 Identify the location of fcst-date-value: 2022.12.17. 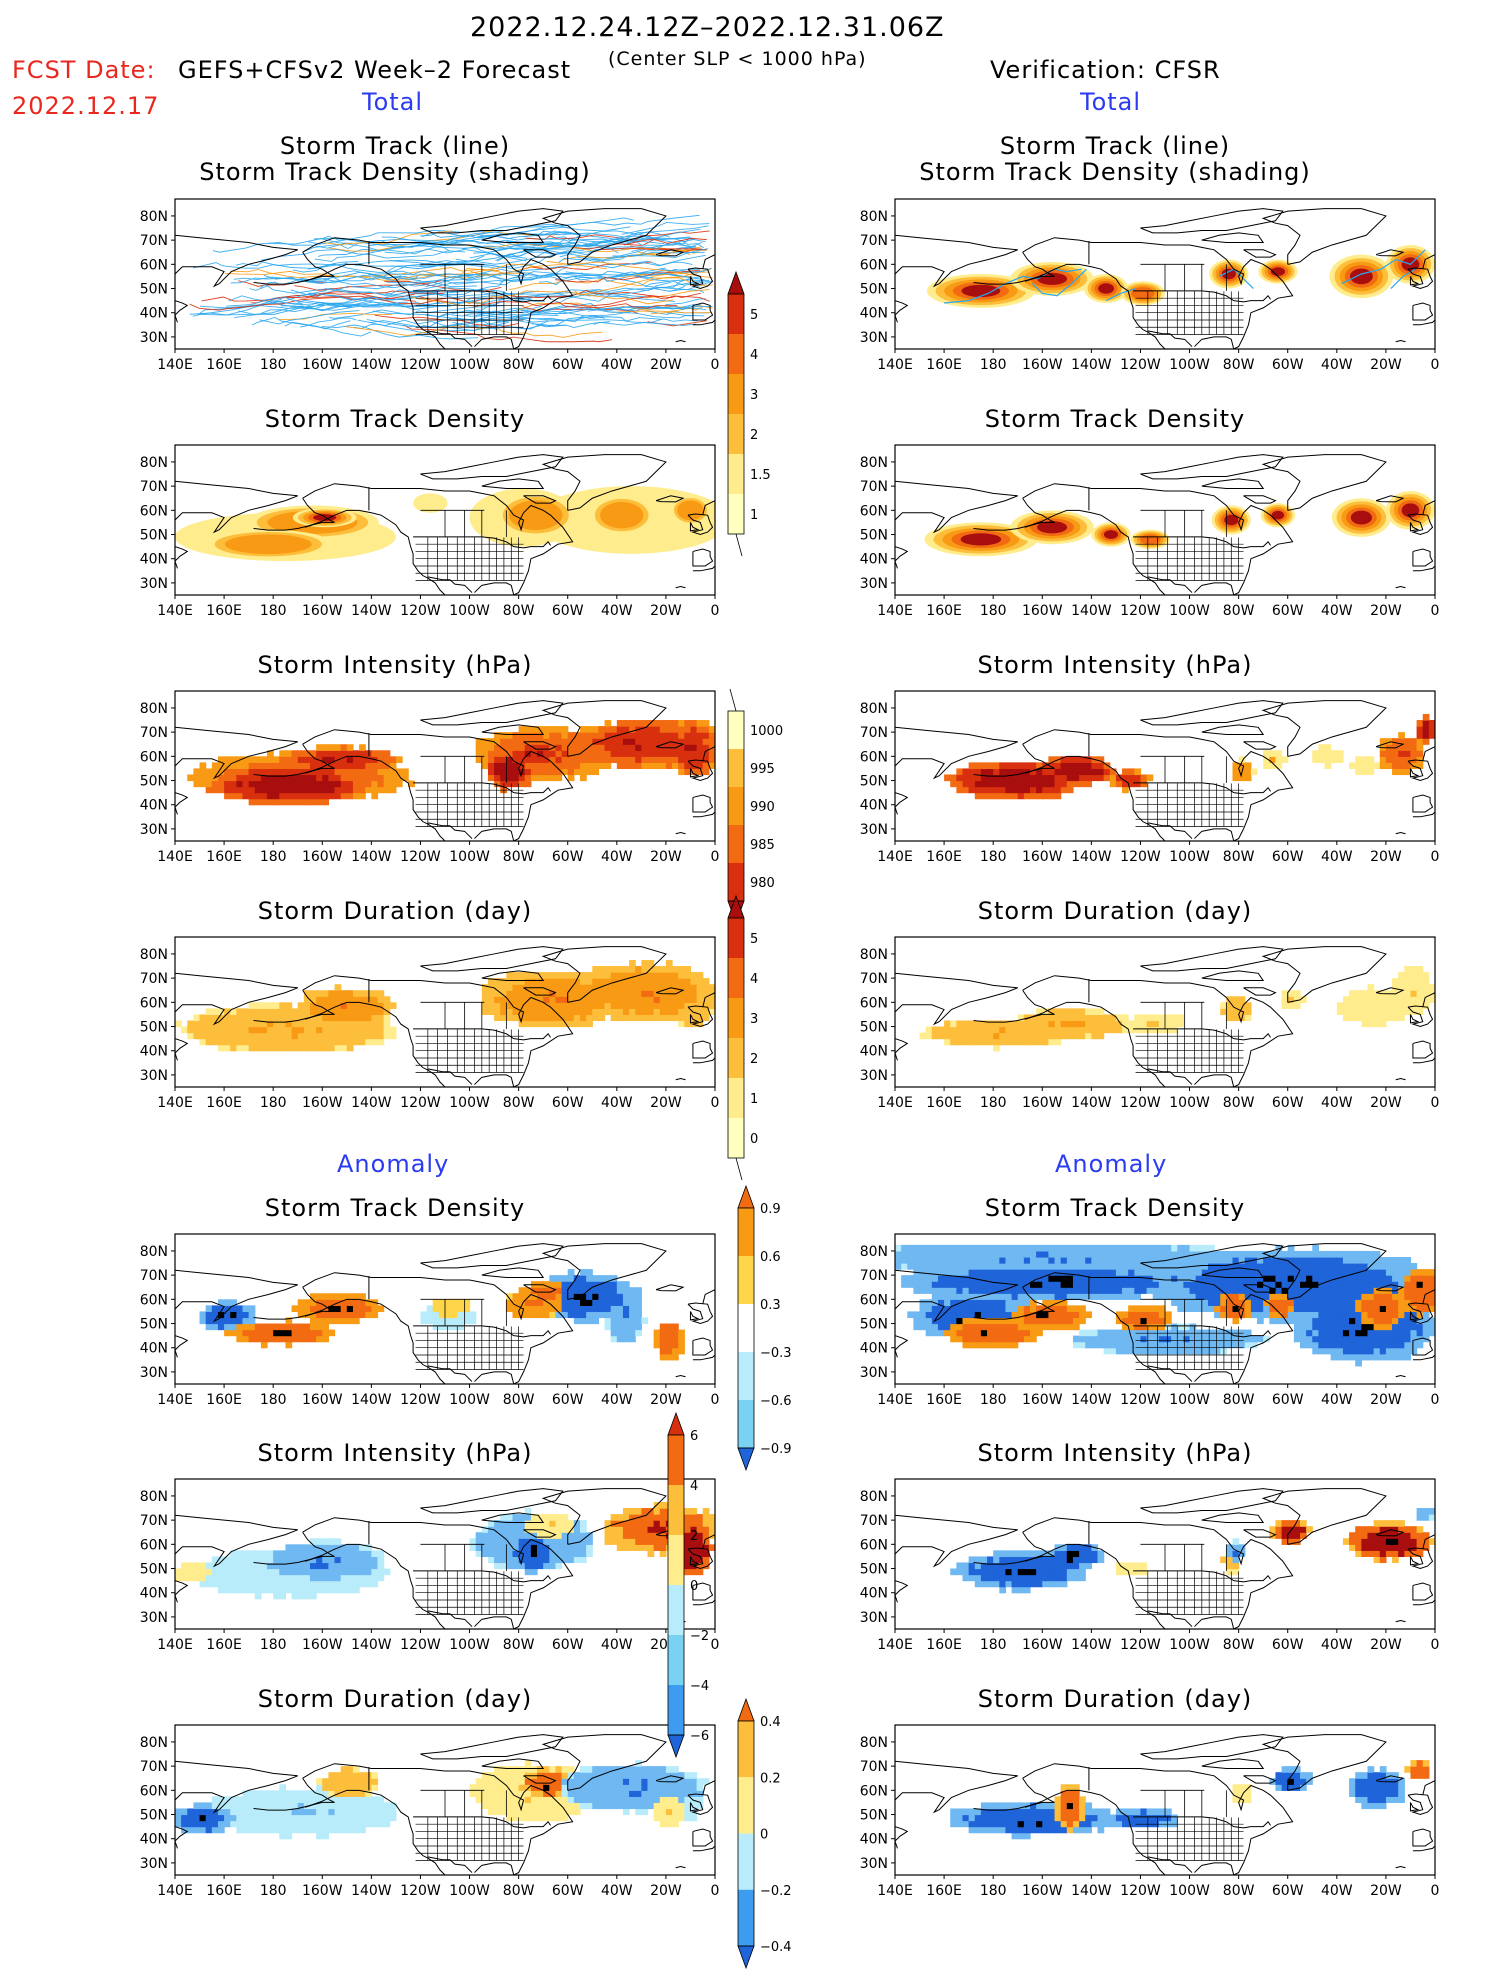
(85, 106).